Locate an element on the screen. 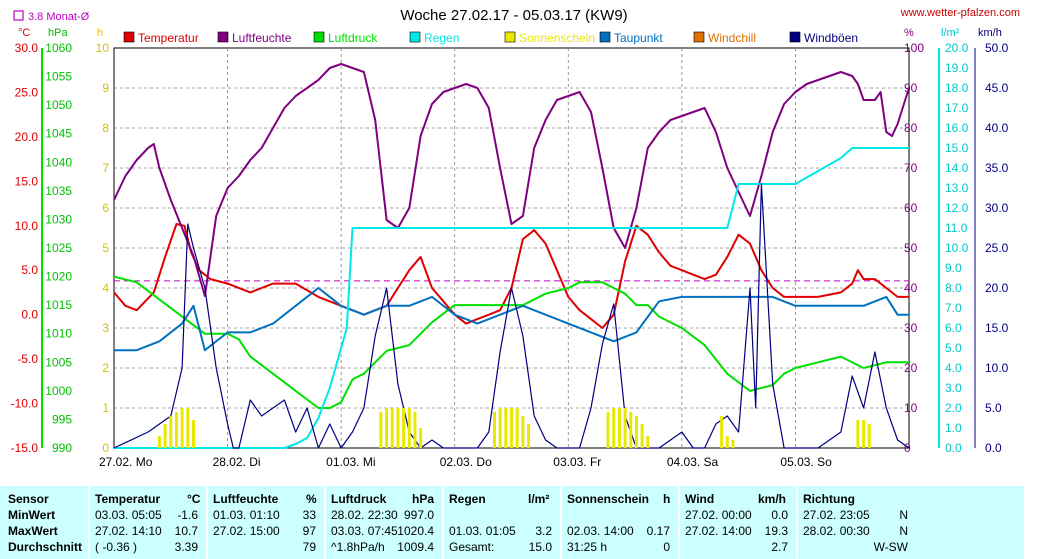 The height and width of the screenshot is (559, 1058). header-humidity: Luftfeuchte is located at coordinates (246, 499).